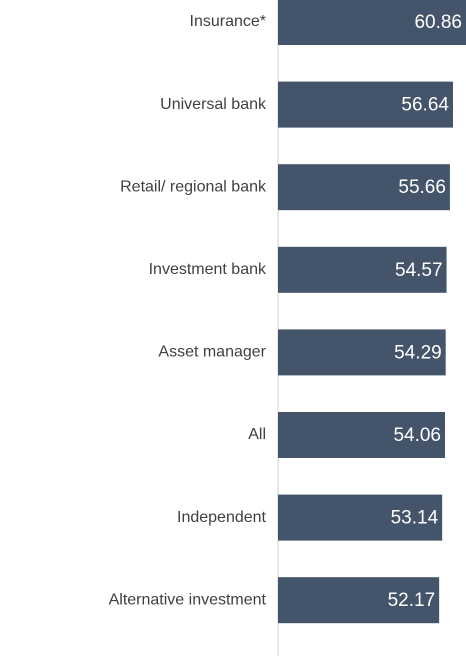 This screenshot has width=466, height=656. I want to click on value-label: 52.17, so click(412, 600).